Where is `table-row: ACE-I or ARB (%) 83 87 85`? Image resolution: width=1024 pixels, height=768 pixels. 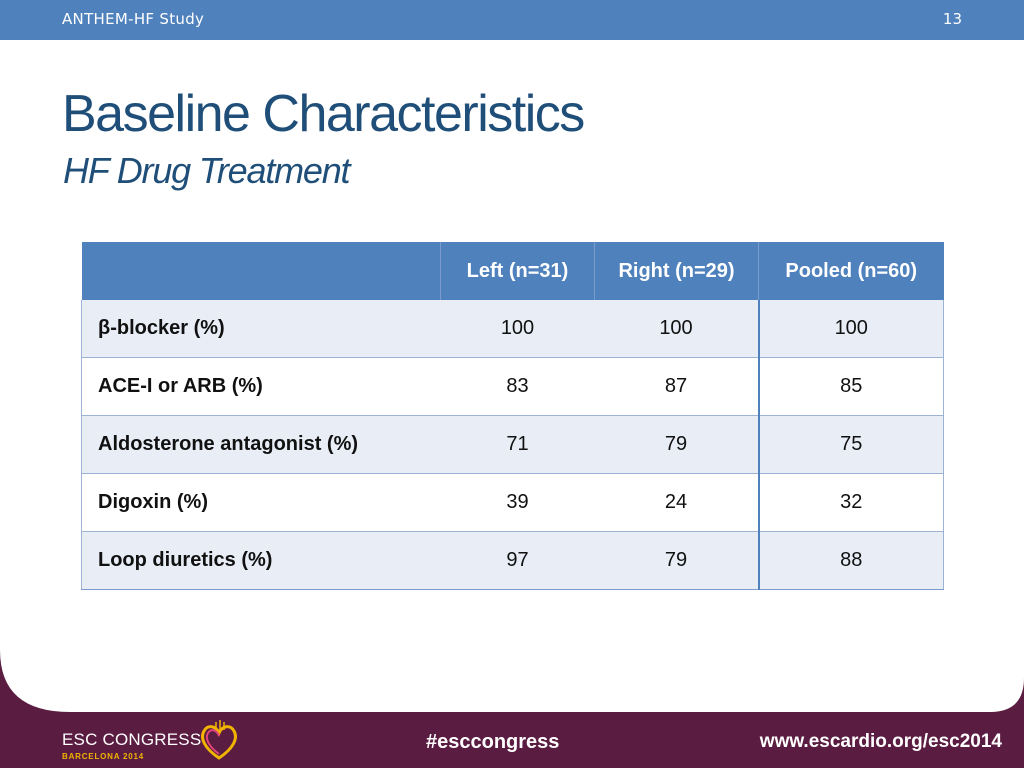 table-row: ACE-I or ARB (%) 83 87 85 is located at coordinates (512, 386).